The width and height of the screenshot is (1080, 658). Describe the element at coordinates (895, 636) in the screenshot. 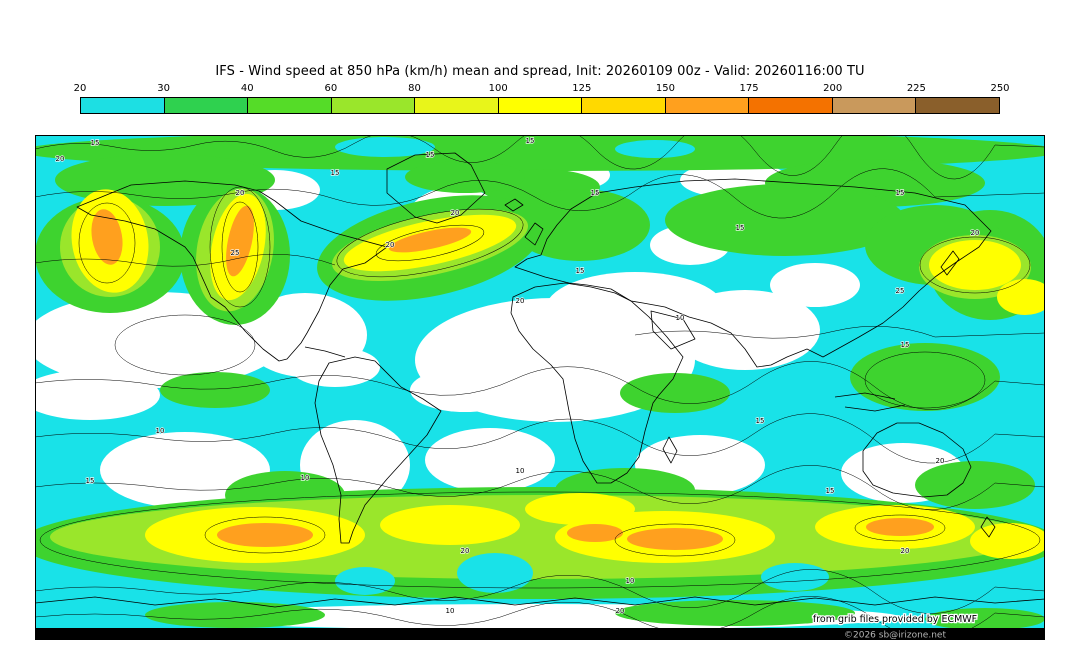

I see `copyright-text: ©2026 sb@irizone.net` at that location.